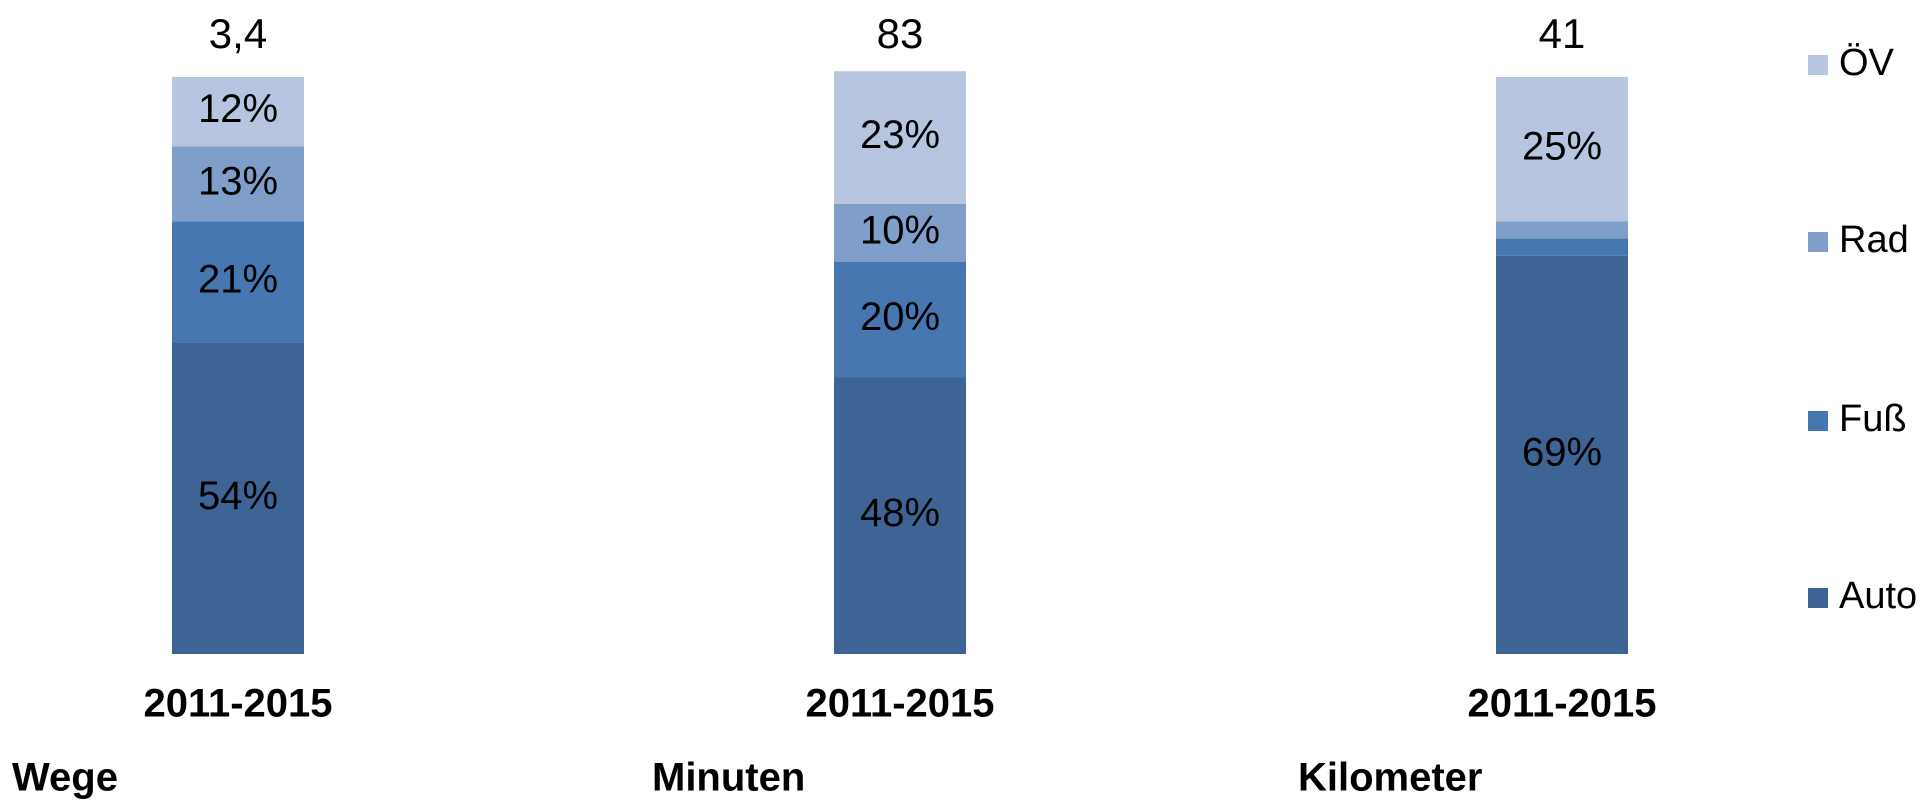  I want to click on data-label: 69%, so click(1562, 452).